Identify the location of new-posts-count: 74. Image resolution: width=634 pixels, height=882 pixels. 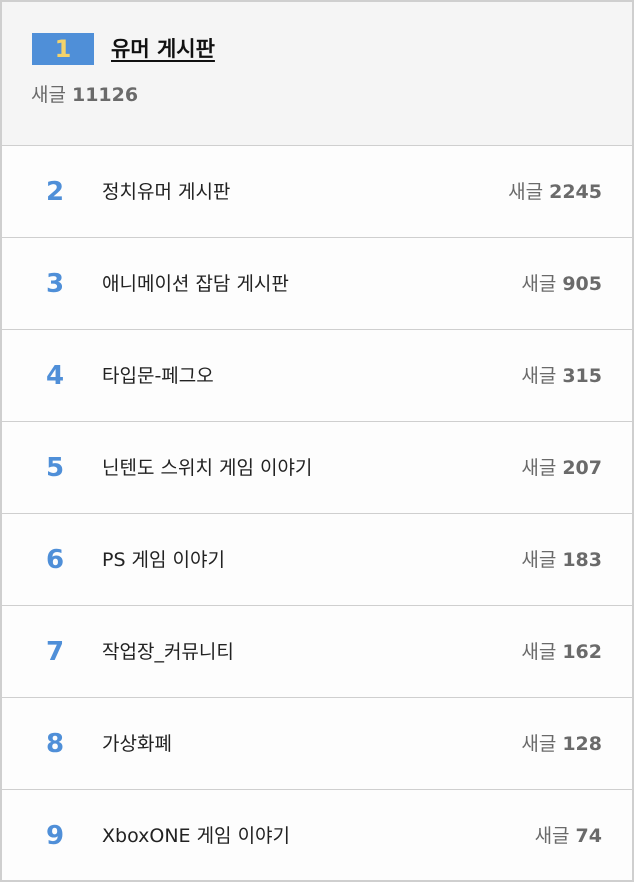
(588, 836).